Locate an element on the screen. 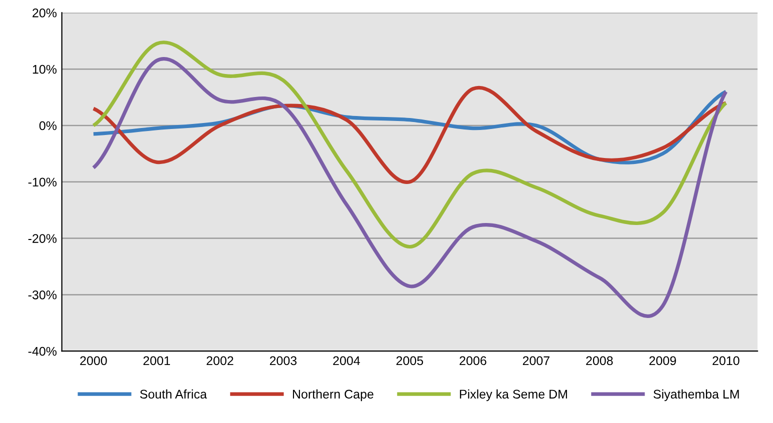 The height and width of the screenshot is (423, 773). x-tick-label: 2004 is located at coordinates (346, 361).